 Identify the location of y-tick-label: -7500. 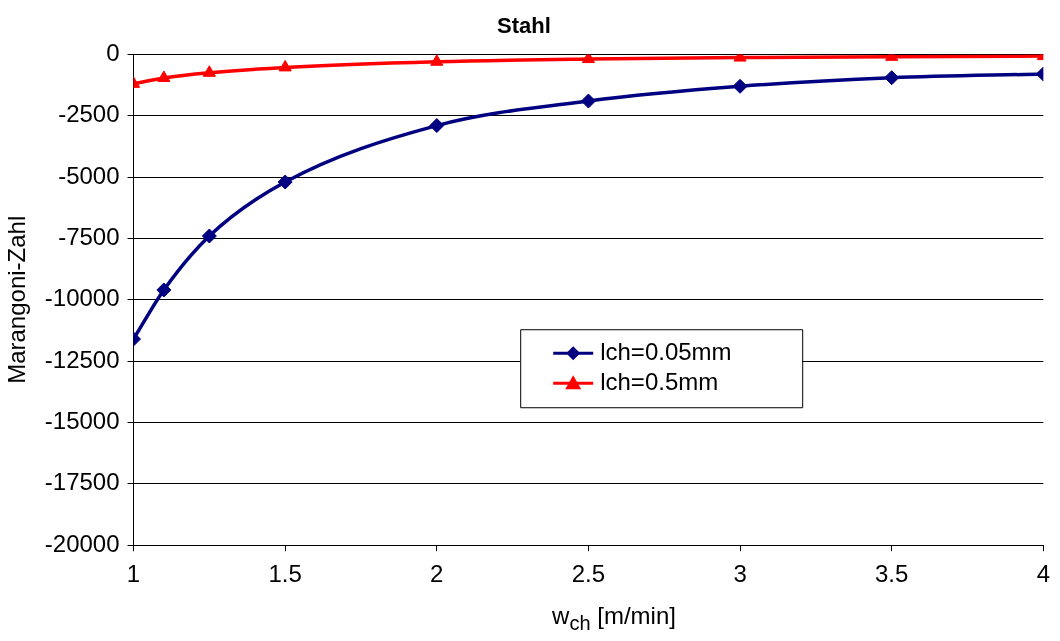
(89, 237).